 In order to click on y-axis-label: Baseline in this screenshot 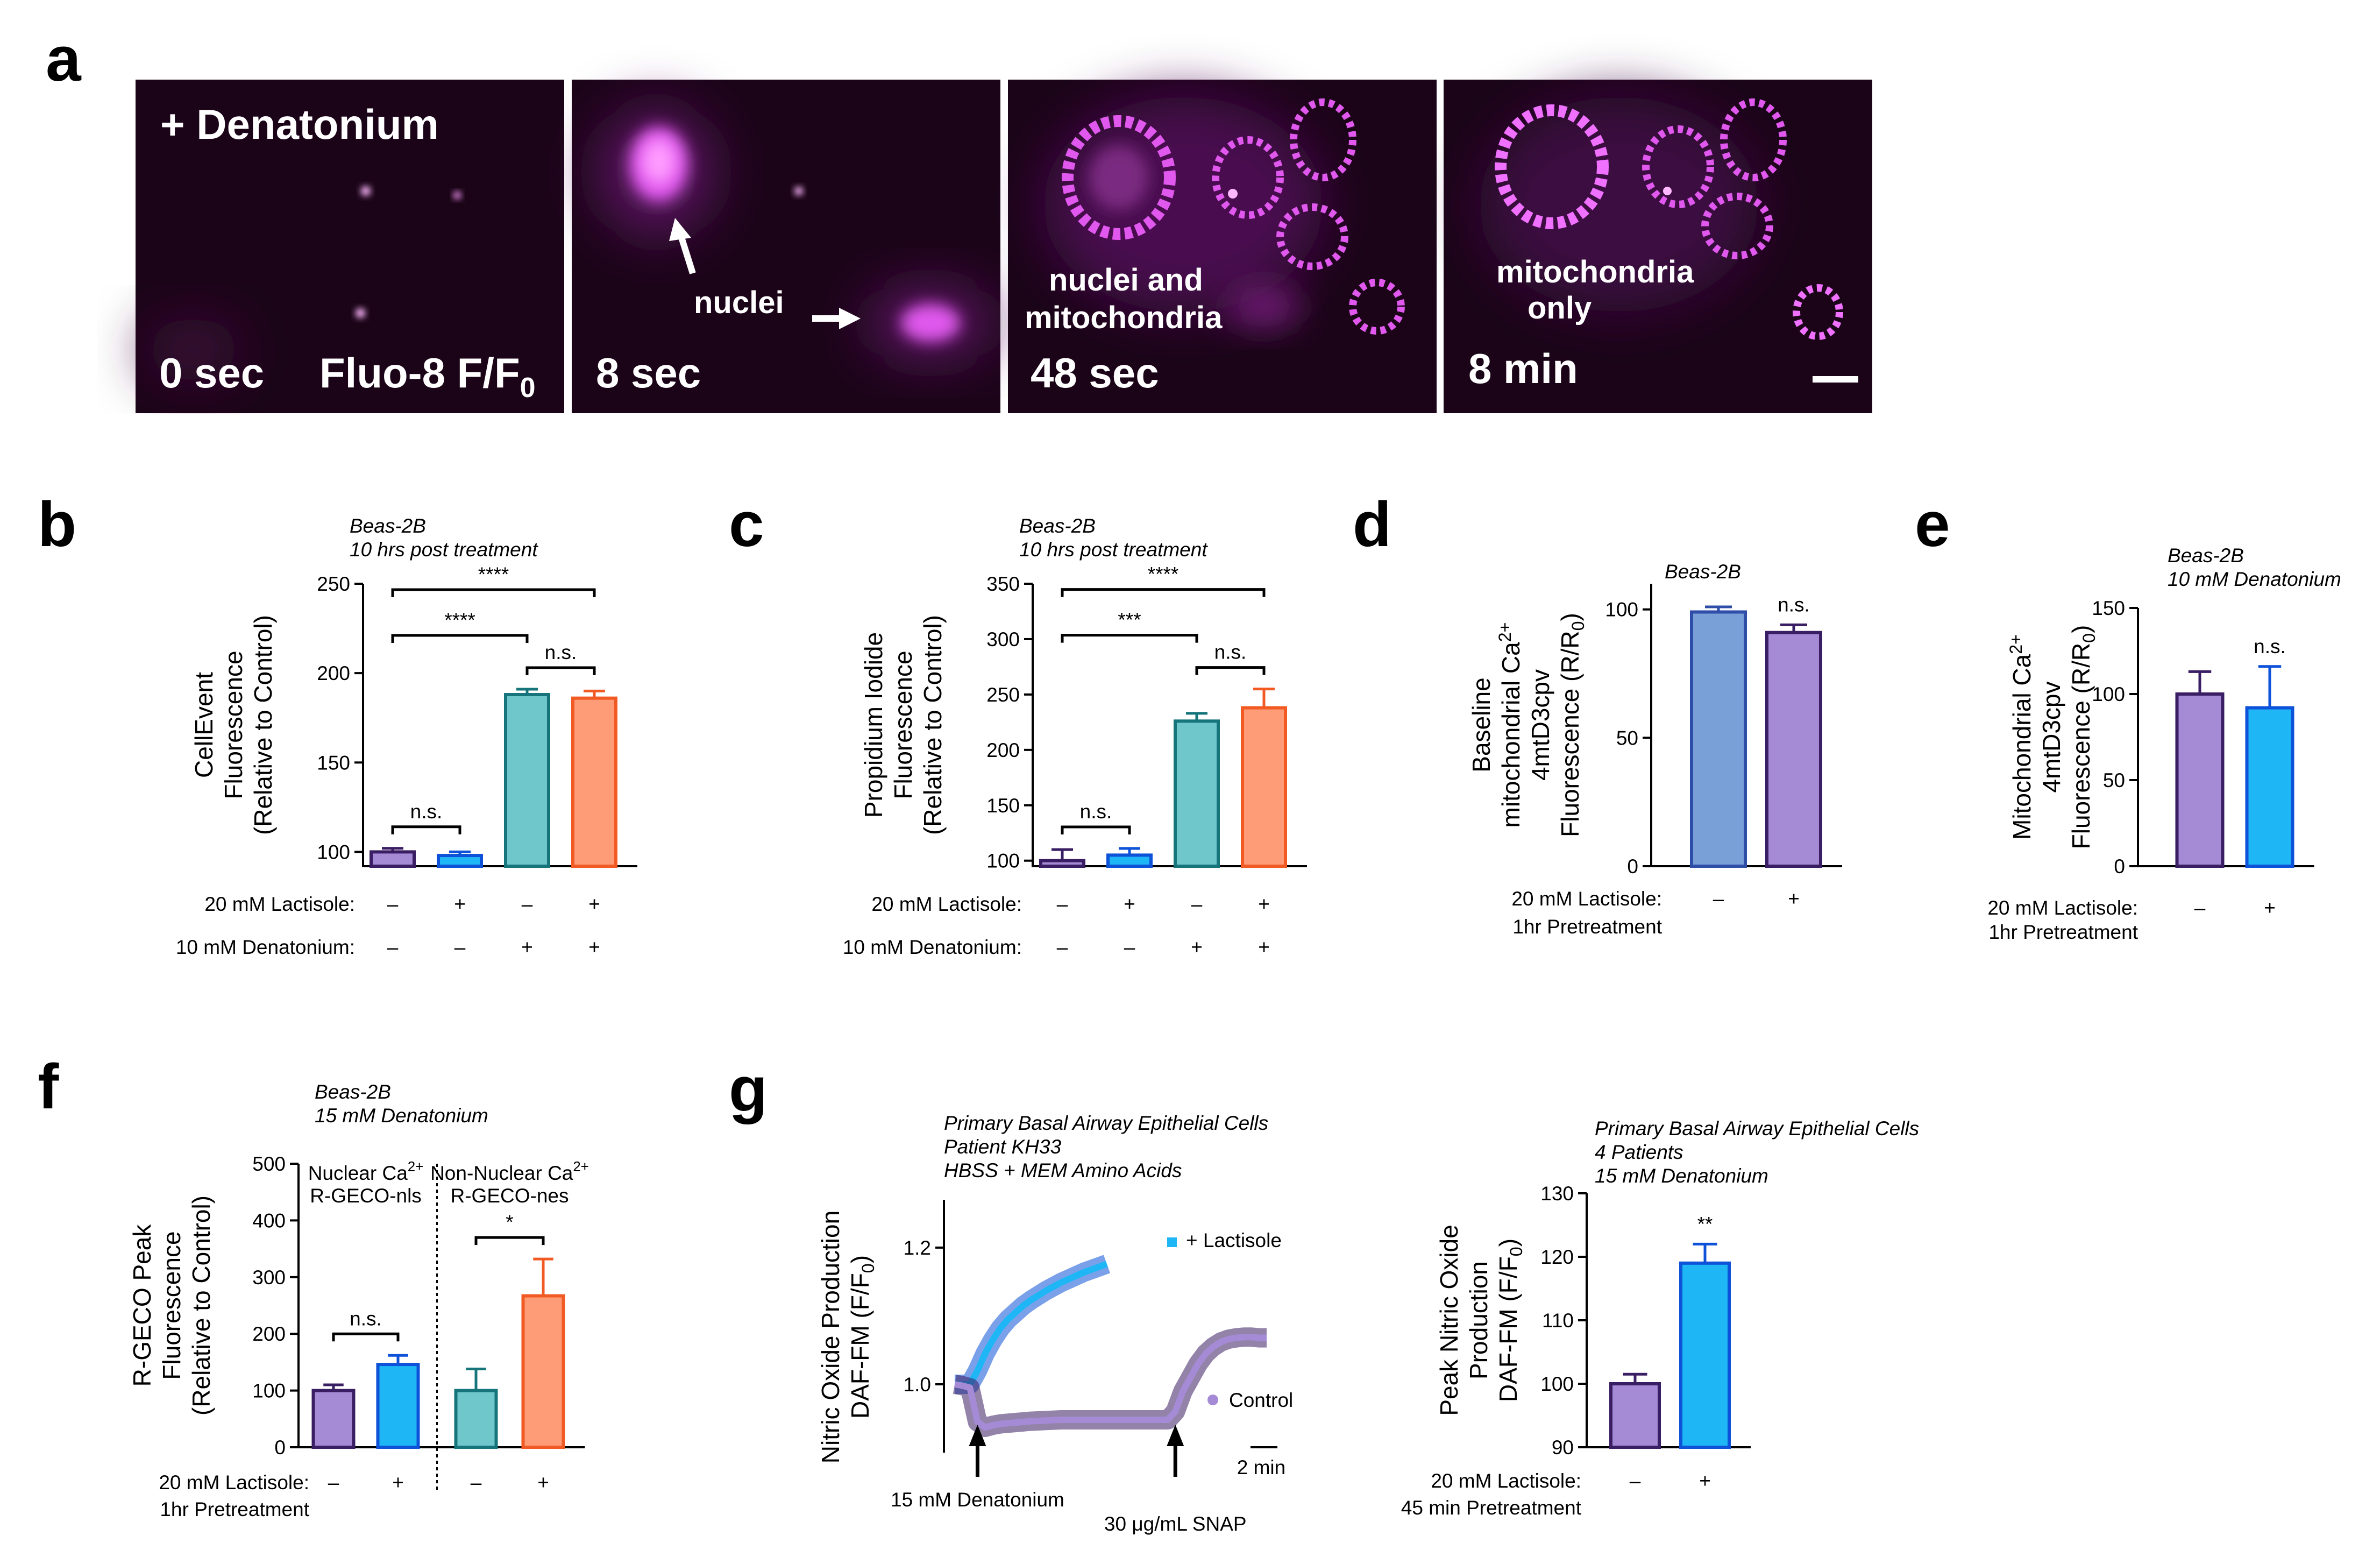, I will do `click(1481, 724)`.